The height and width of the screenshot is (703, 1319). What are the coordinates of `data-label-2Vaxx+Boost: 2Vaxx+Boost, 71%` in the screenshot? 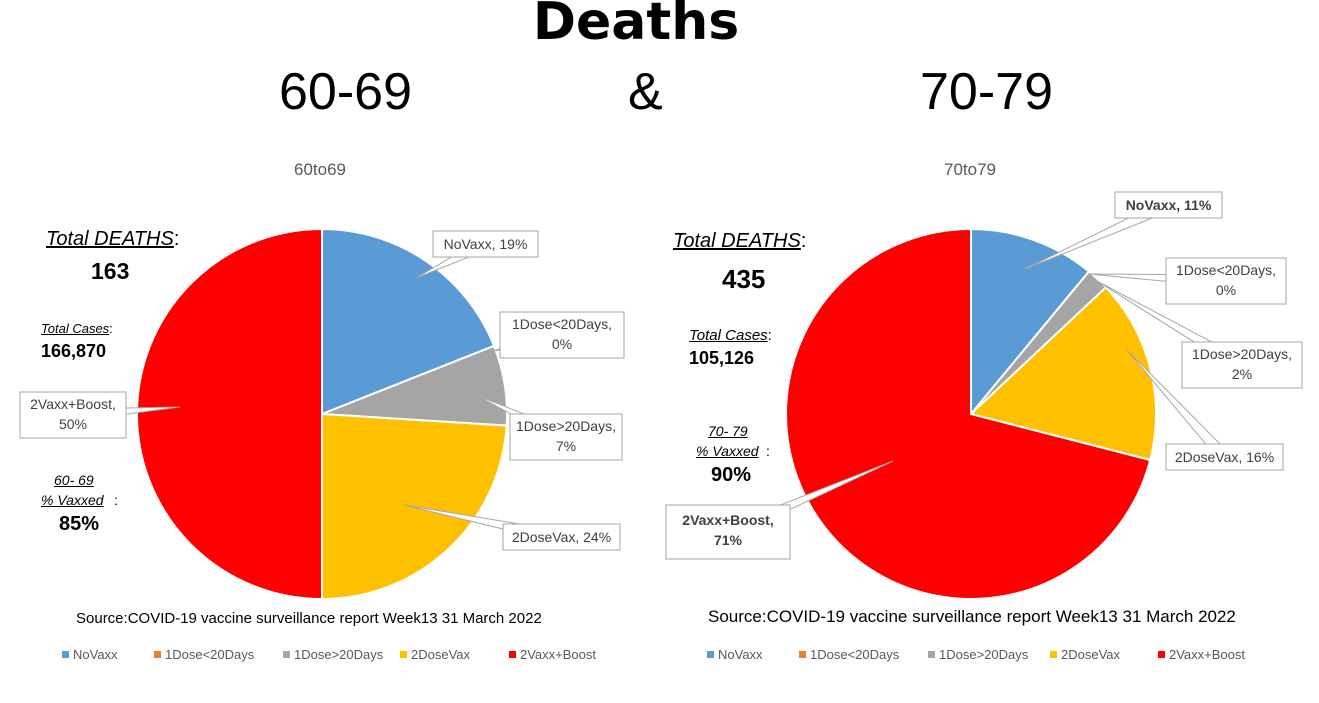 It's located at (779, 510).